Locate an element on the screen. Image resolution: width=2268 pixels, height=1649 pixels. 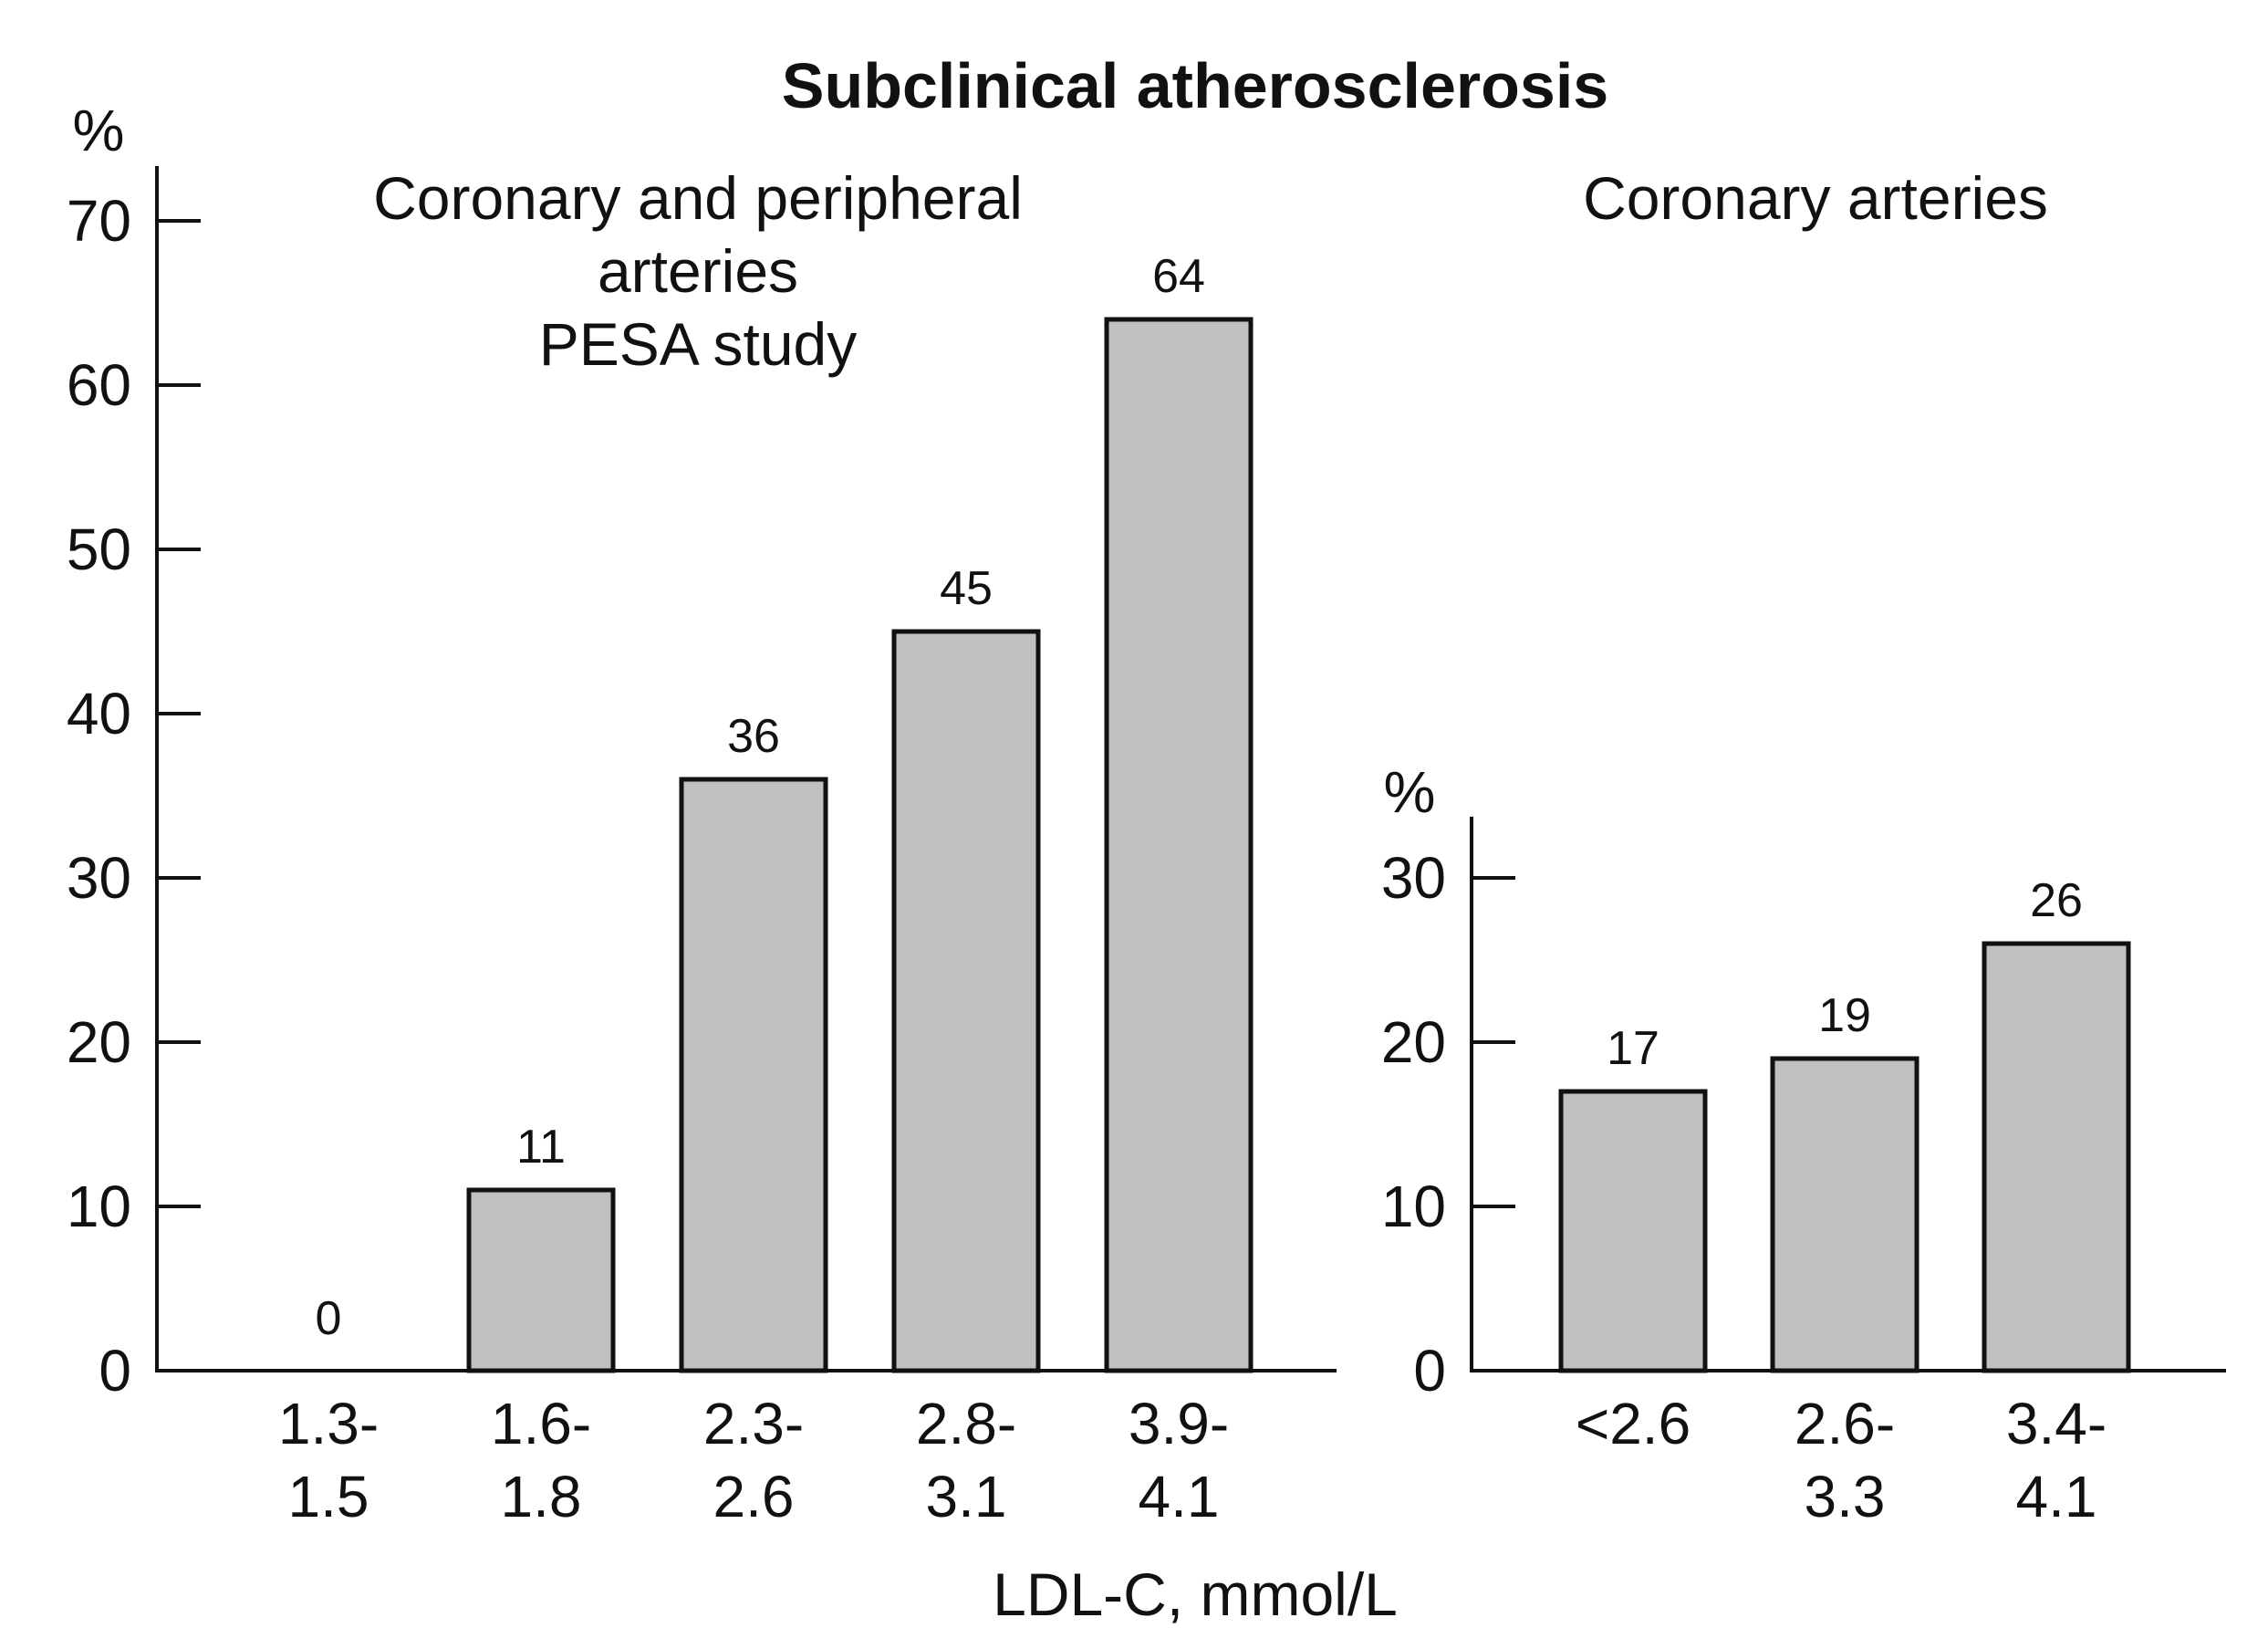
x-tick-label: 2.3- is located at coordinates (753, 1423).